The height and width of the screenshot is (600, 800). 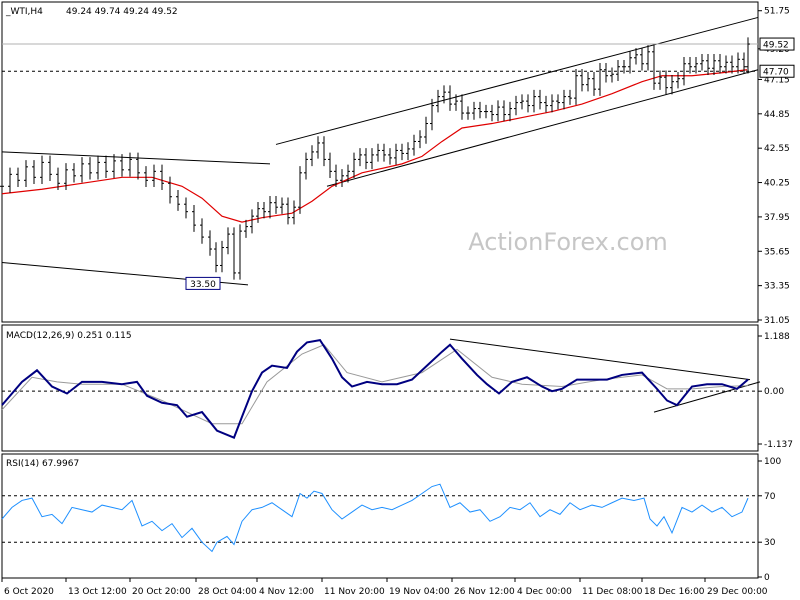 What do you see at coordinates (778, 445) in the screenshot?
I see `macd-y-tick-label: -1.137` at bounding box center [778, 445].